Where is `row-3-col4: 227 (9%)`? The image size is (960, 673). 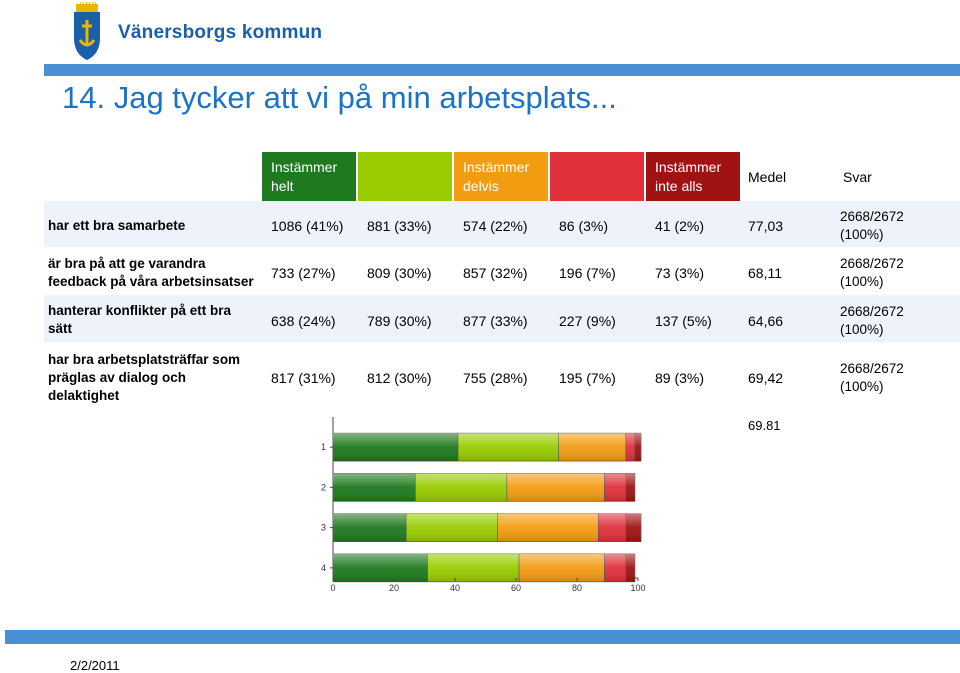
row-3-col4: 227 (9%) is located at coordinates (587, 321).